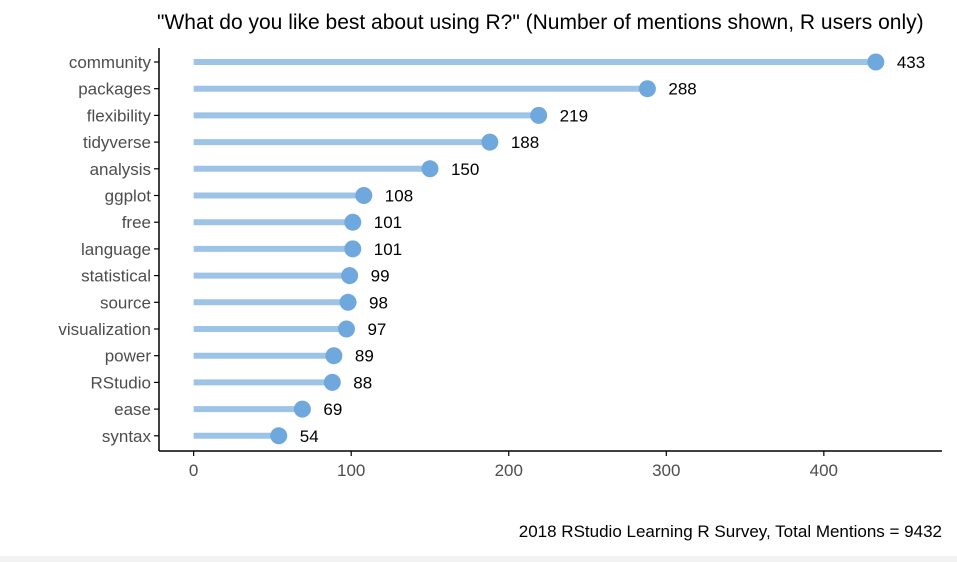 The image size is (957, 562). Describe the element at coordinates (127, 436) in the screenshot. I see `y-tick-label-syntax: syntax` at that location.